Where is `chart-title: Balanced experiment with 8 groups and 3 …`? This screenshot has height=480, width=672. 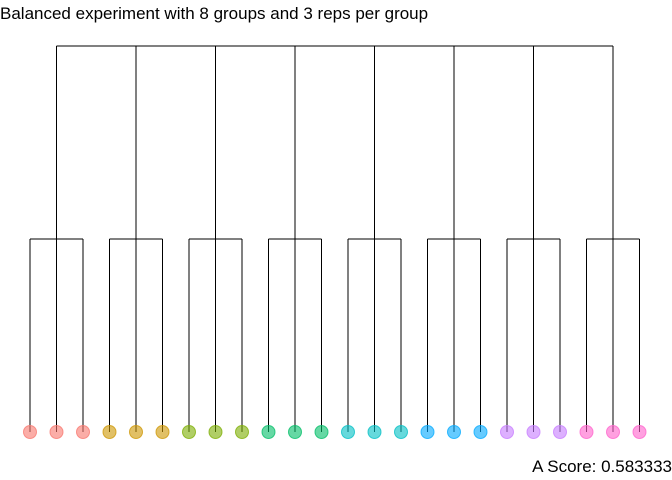 chart-title: Balanced experiment with 8 groups and 3 … is located at coordinates (214, 13).